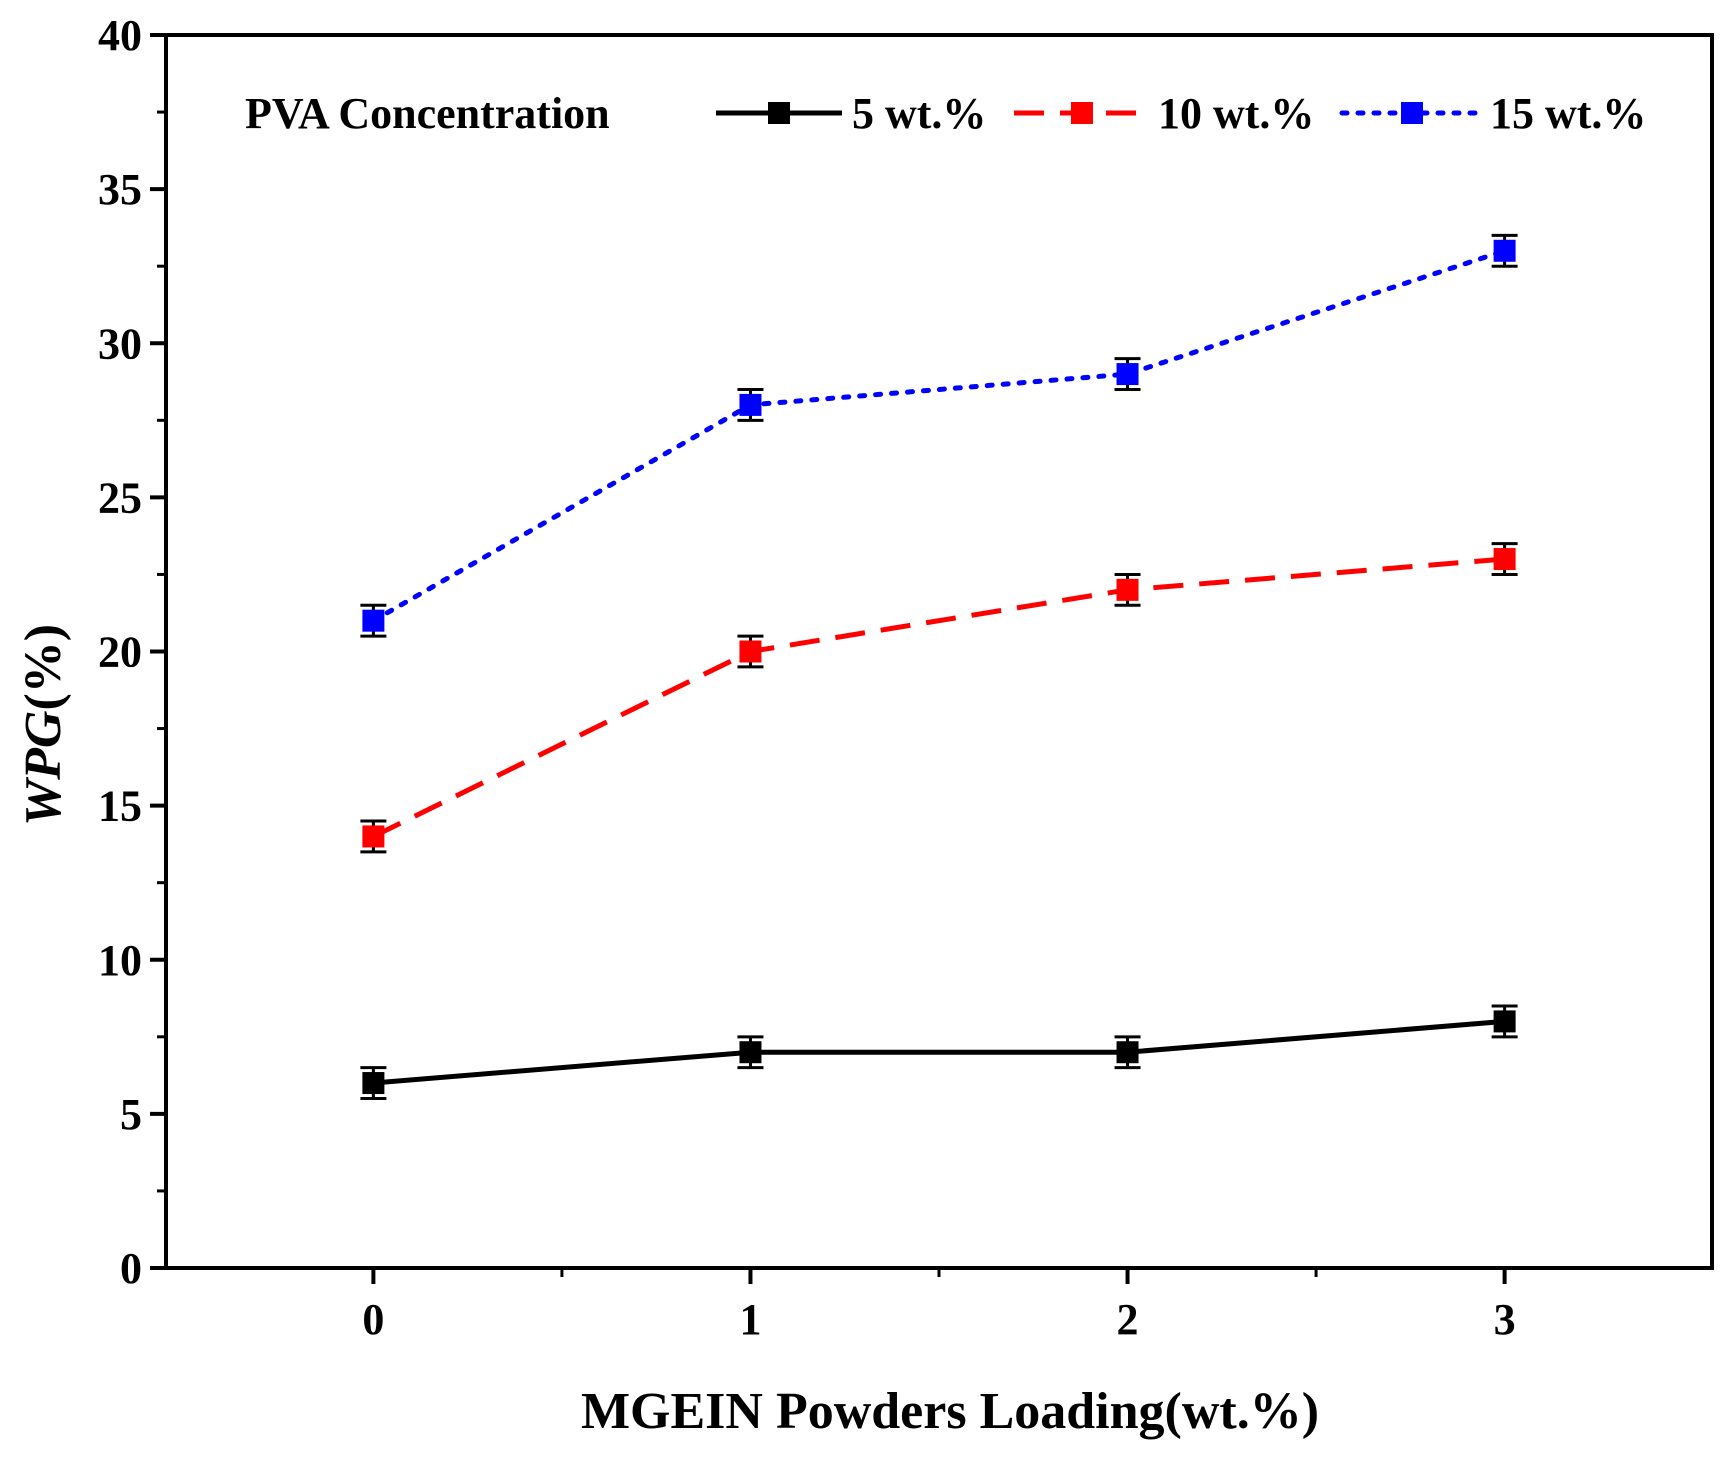 The height and width of the screenshot is (1457, 1730). Describe the element at coordinates (131, 1114) in the screenshot. I see `y-tick-label: 5` at that location.